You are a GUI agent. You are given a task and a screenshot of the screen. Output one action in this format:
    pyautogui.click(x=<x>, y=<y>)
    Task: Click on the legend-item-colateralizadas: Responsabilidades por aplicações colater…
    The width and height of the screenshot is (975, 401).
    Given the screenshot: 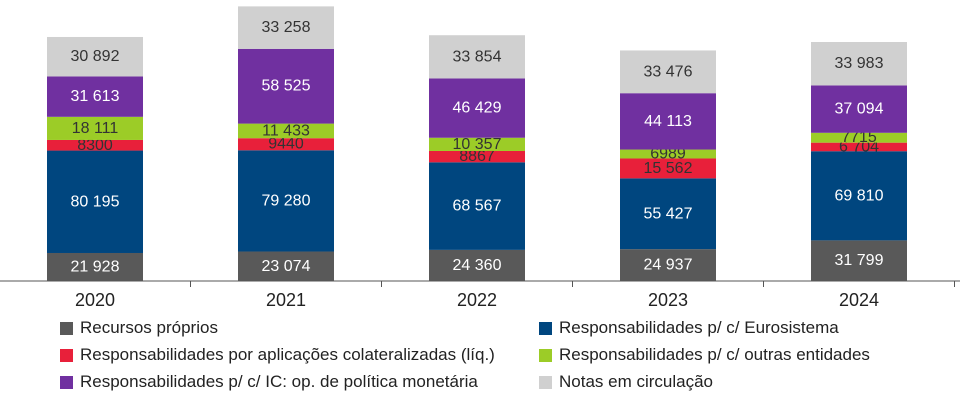 What is the action you would take?
    pyautogui.click(x=277, y=355)
    